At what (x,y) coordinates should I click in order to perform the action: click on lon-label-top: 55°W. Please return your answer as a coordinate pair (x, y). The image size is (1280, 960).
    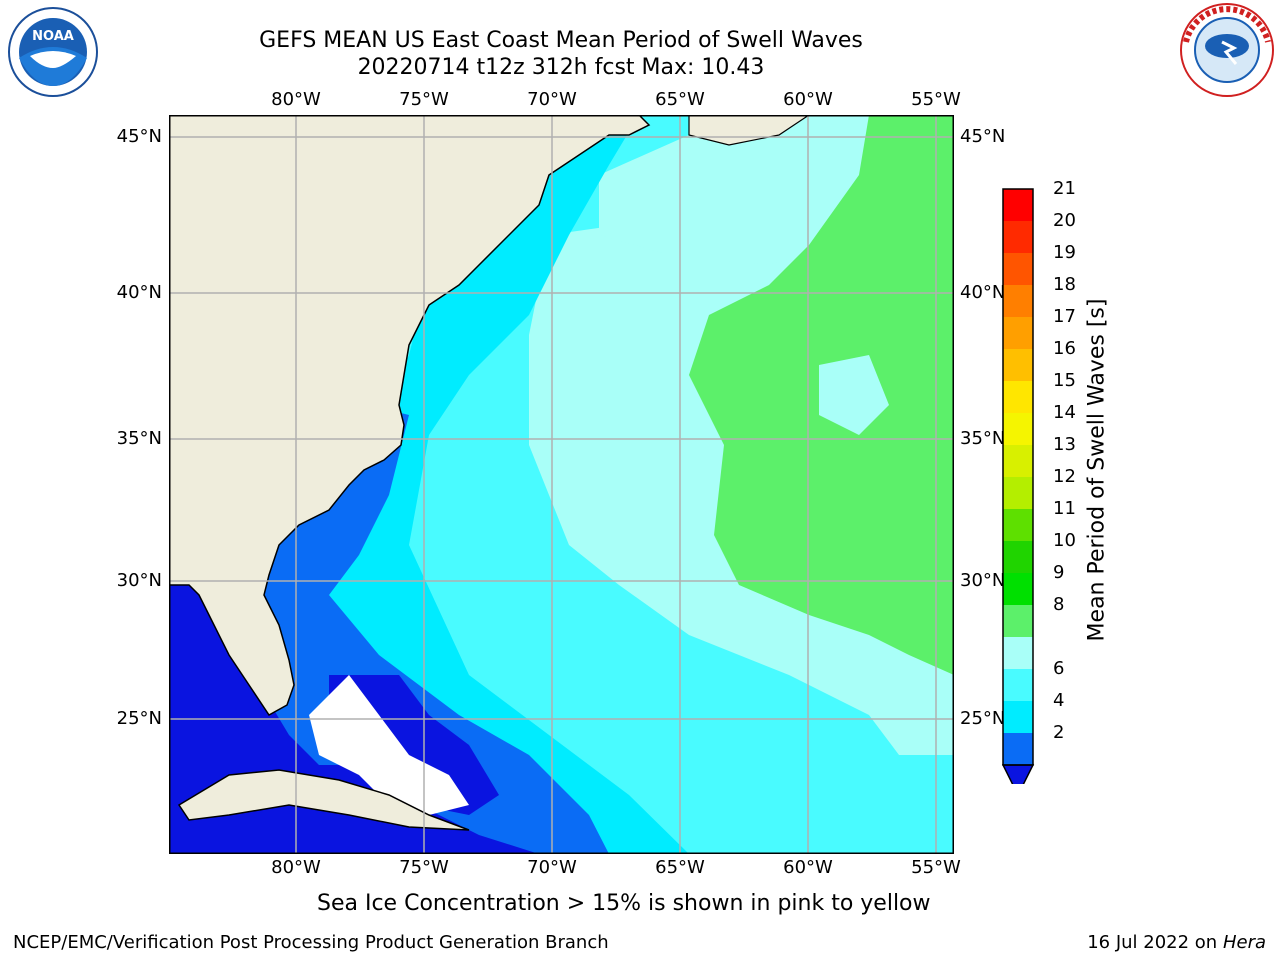
    Looking at the image, I should click on (936, 99).